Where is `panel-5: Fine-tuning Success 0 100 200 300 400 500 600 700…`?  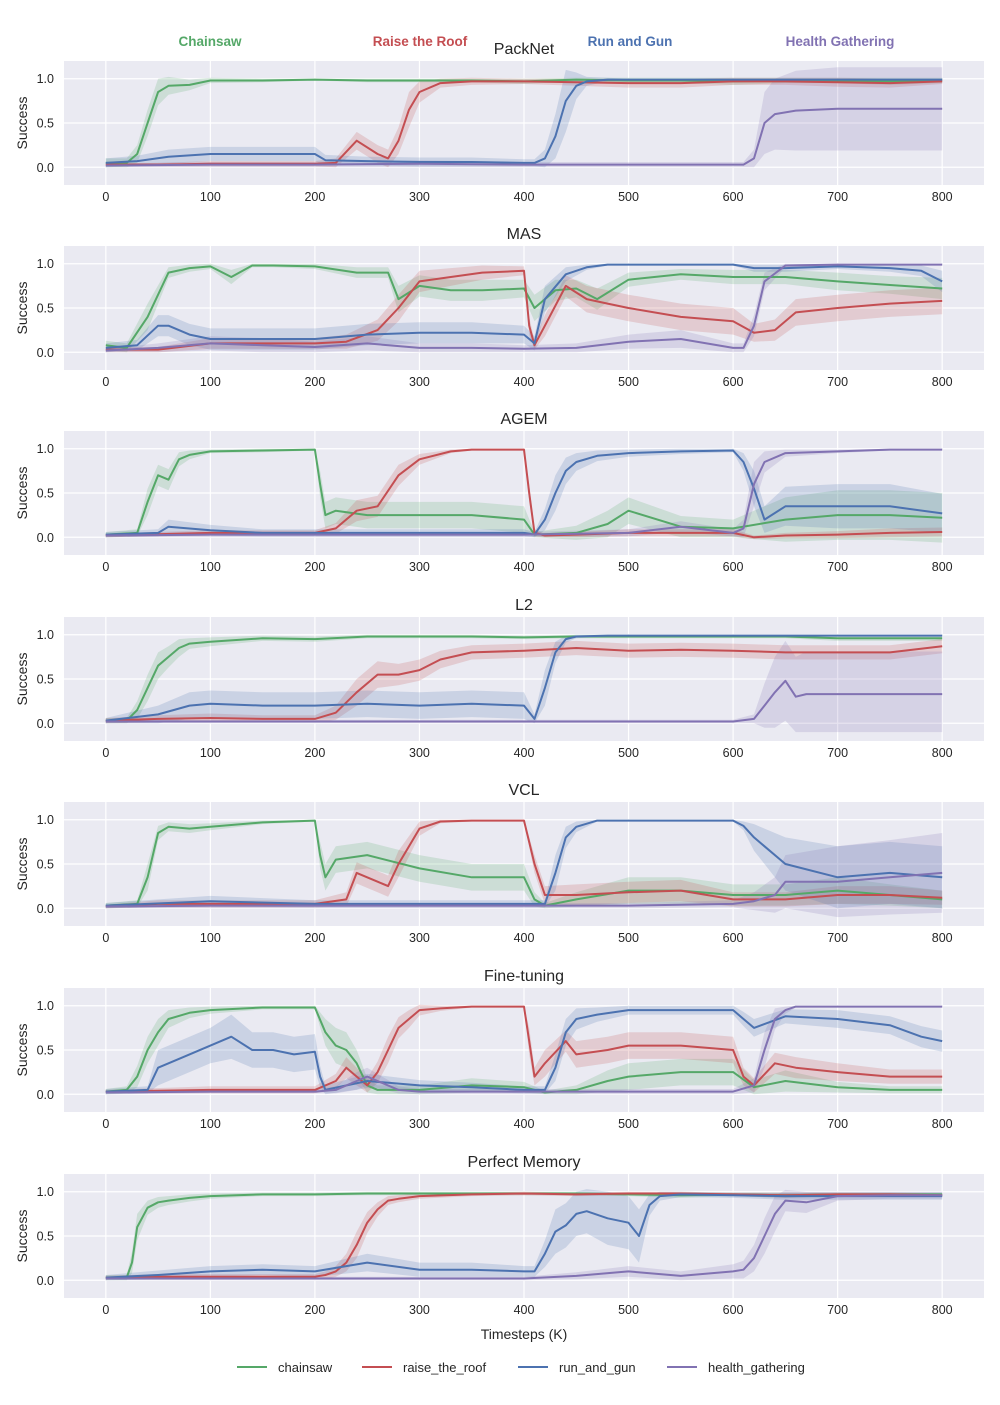 panel-5: Fine-tuning Success 0 100 200 300 400 500 600 700… is located at coordinates (499, 1049).